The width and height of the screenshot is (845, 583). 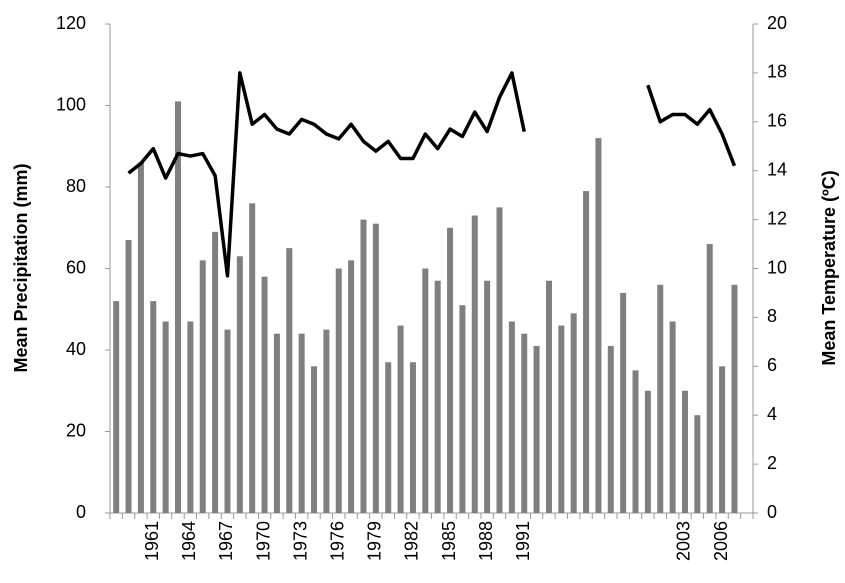 What do you see at coordinates (772, 365) in the screenshot?
I see `y2-tick-label: 6` at bounding box center [772, 365].